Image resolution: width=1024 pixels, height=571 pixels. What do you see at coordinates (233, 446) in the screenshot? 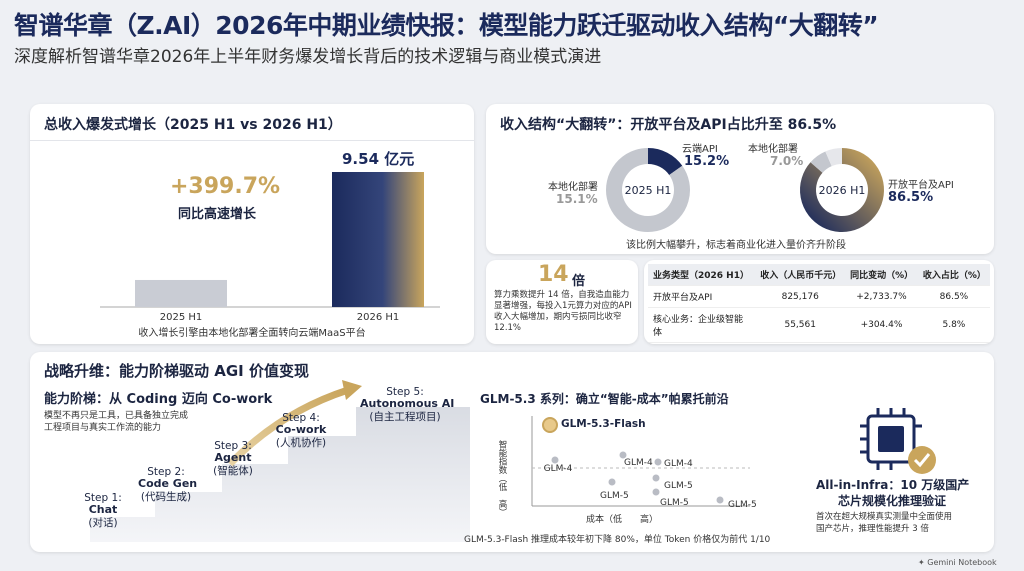
I see `step-3-label: Step 3:` at bounding box center [233, 446].